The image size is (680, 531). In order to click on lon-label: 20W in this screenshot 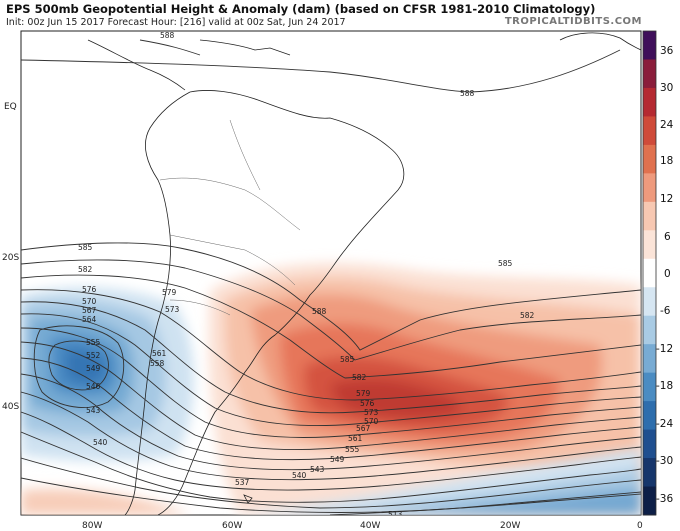, I will do `click(510, 526)`.